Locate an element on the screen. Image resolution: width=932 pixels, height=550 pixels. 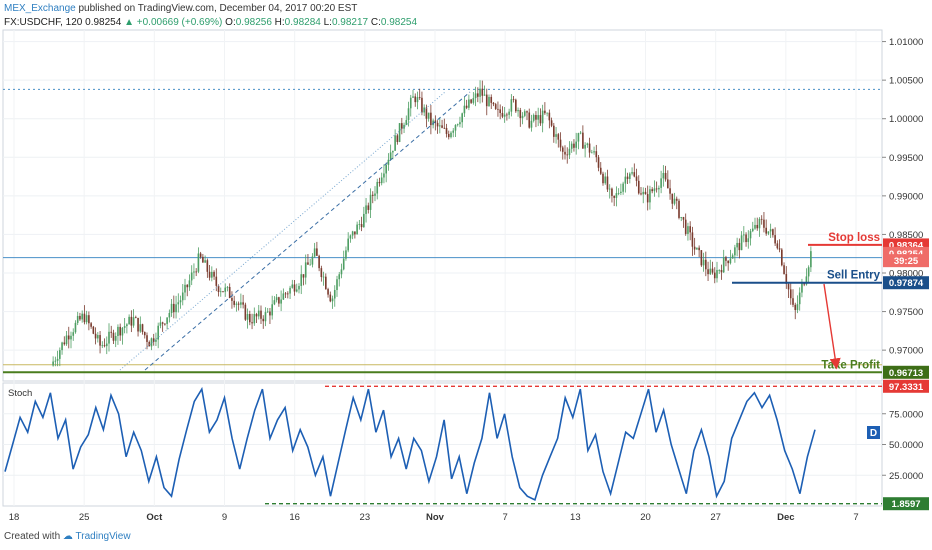
tradingview-brand: TradingView is located at coordinates (103, 536).